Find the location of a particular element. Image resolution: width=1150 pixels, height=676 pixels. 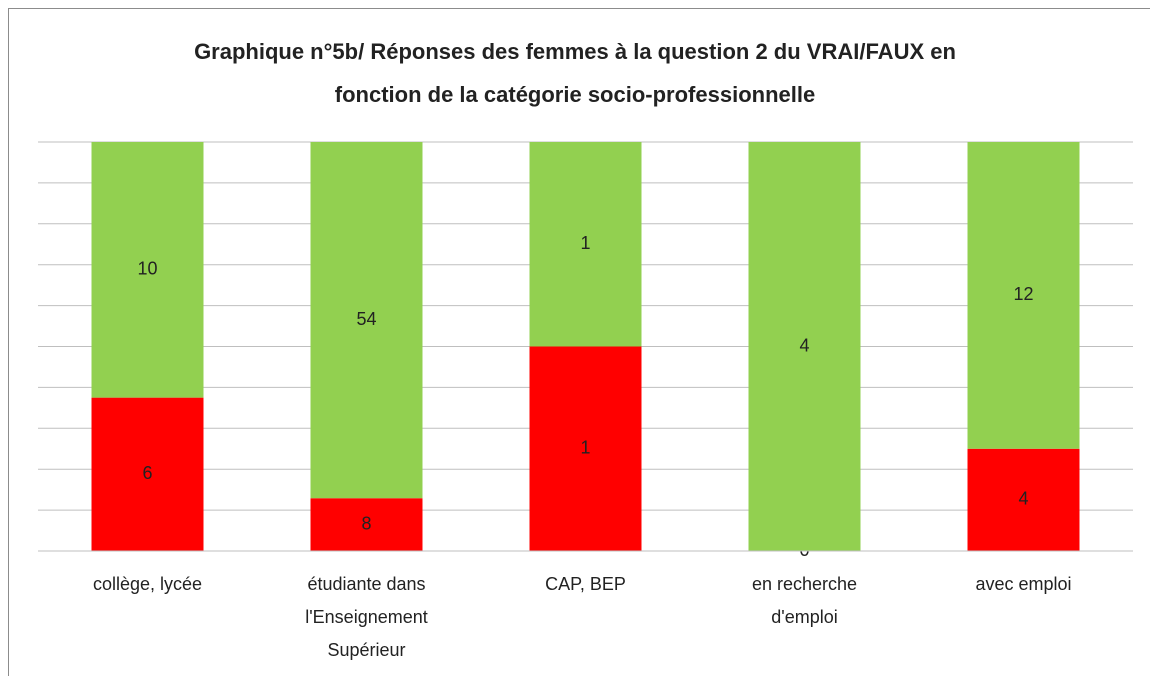

data-label: 54 is located at coordinates (366, 319).